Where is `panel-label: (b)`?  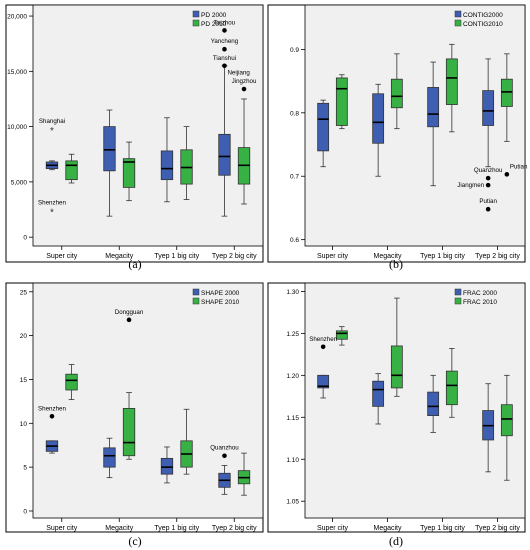 panel-label: (b) is located at coordinates (396, 264).